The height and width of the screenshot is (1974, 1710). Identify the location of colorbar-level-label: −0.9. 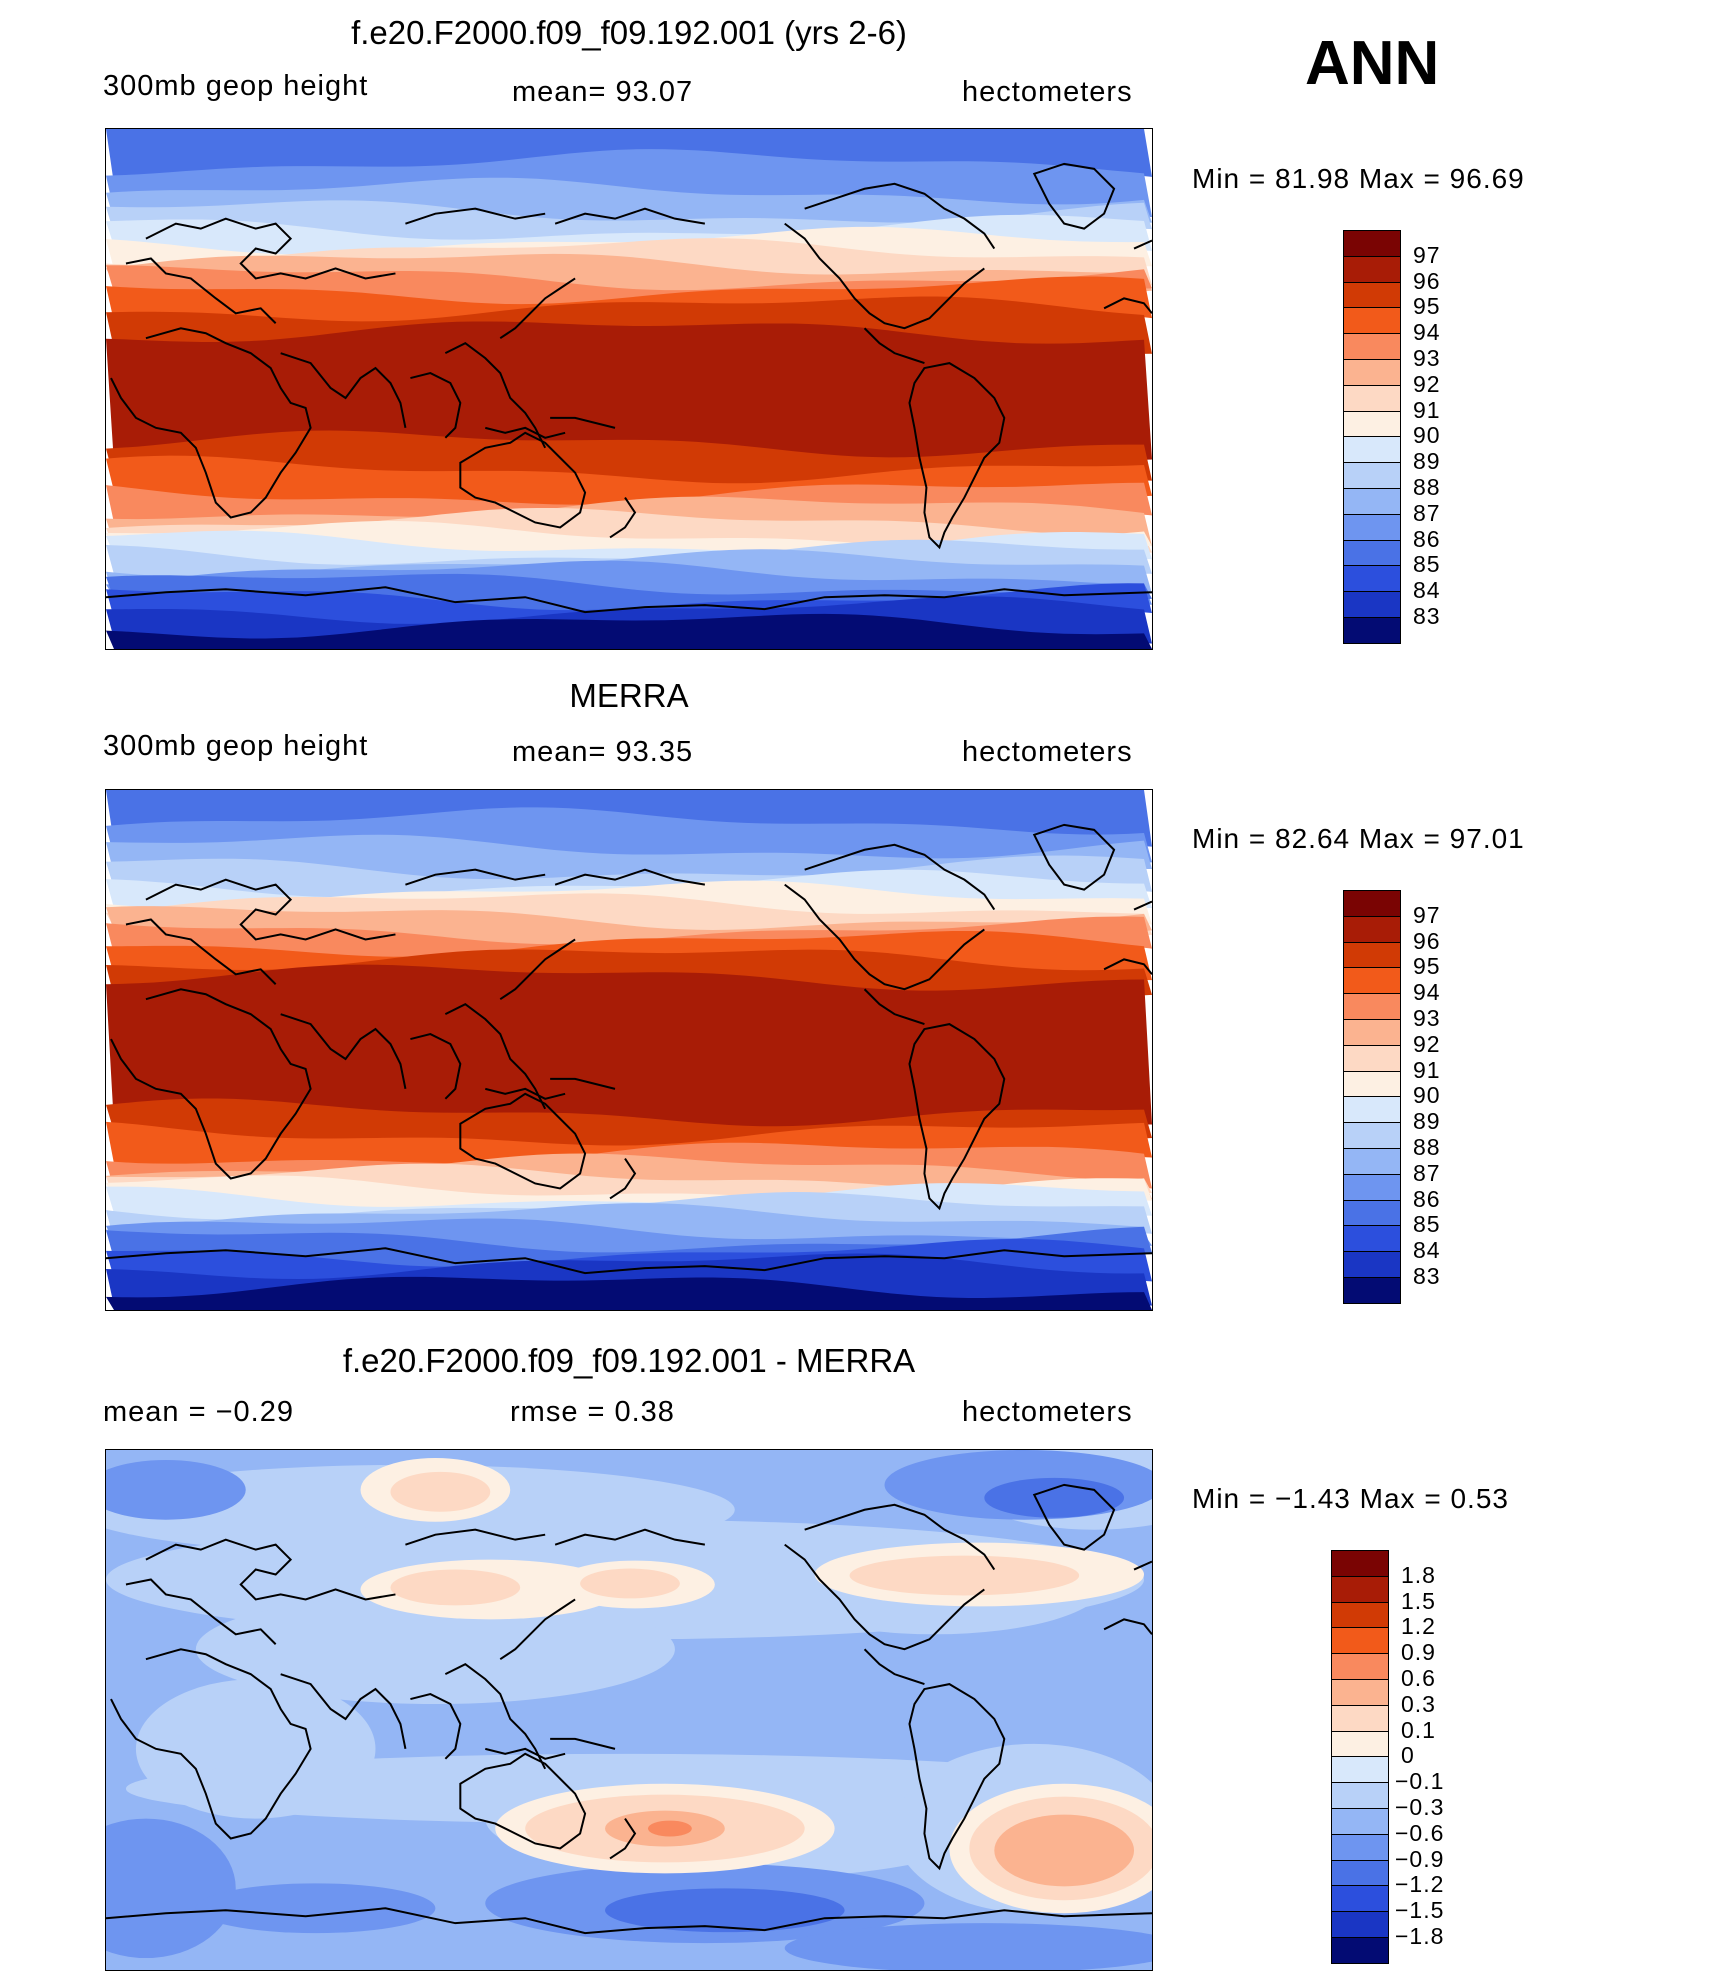
(1420, 1858).